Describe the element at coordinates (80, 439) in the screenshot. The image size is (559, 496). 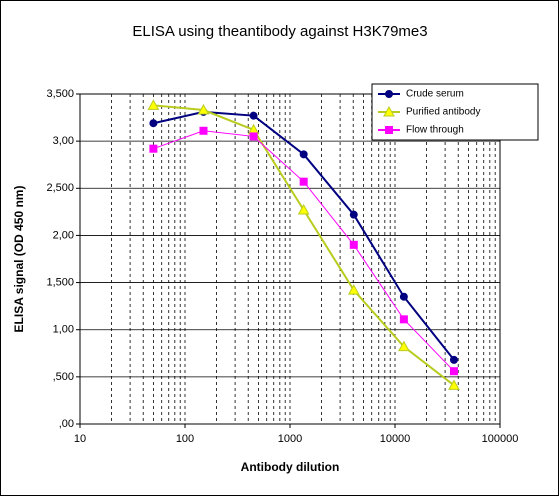
I see `x-tick-label: 10` at that location.